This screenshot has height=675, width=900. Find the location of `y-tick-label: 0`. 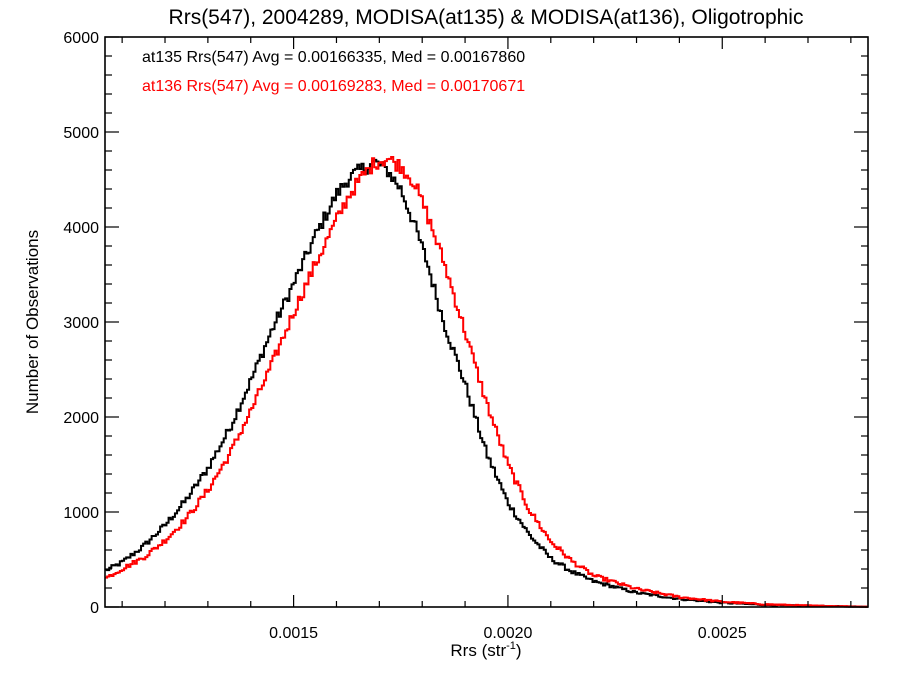

y-tick-label: 0 is located at coordinates (94, 608).